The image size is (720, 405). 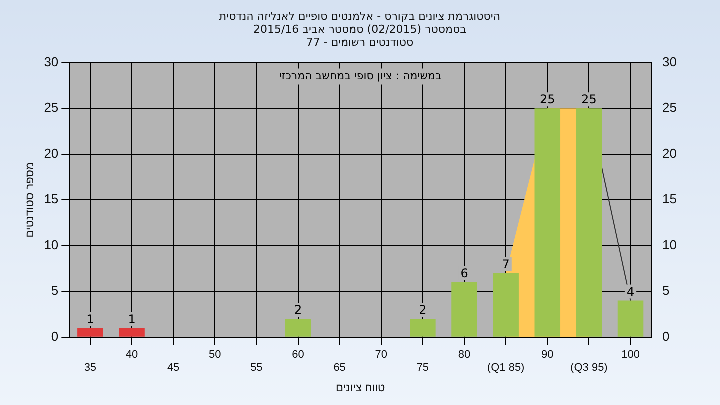 I want to click on data-label: 6, so click(x=464, y=273).